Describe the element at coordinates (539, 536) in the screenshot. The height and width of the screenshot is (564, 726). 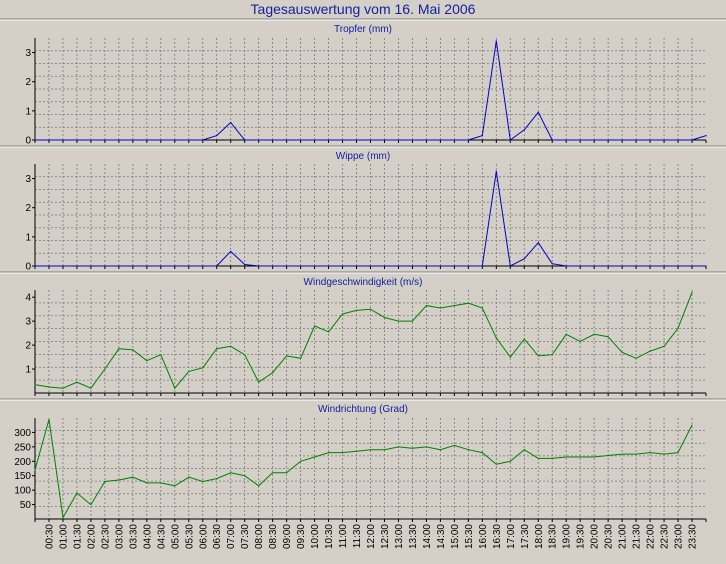
I see `x-tick-label: 18:00` at that location.